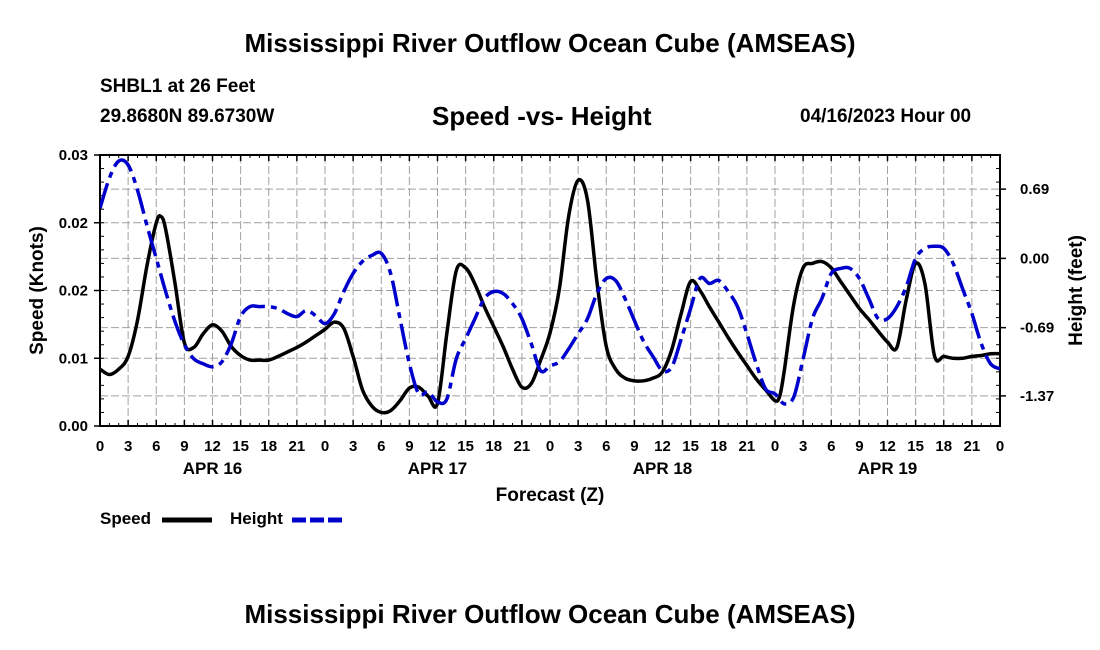 The height and width of the screenshot is (650, 1100). Describe the element at coordinates (73, 155) in the screenshot. I see `y-left-tick-label: 0.03` at that location.